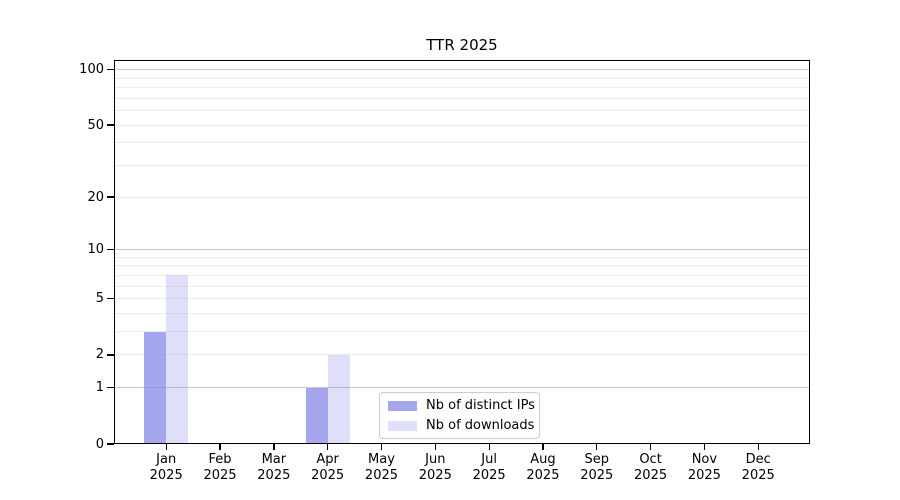 This screenshot has height=500, width=900. What do you see at coordinates (95, 125) in the screenshot?
I see `y-axis-tick-label: 50` at bounding box center [95, 125].